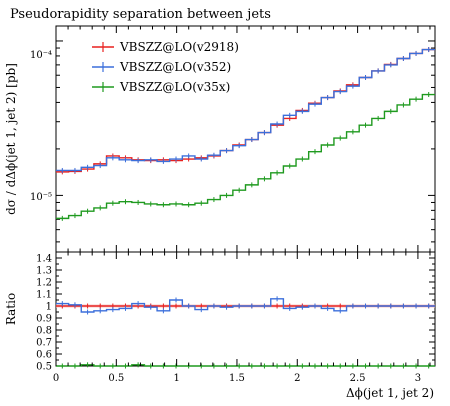 The height and width of the screenshot is (406, 450). I want to click on ratio-tick-label: 1, so click(49, 307).